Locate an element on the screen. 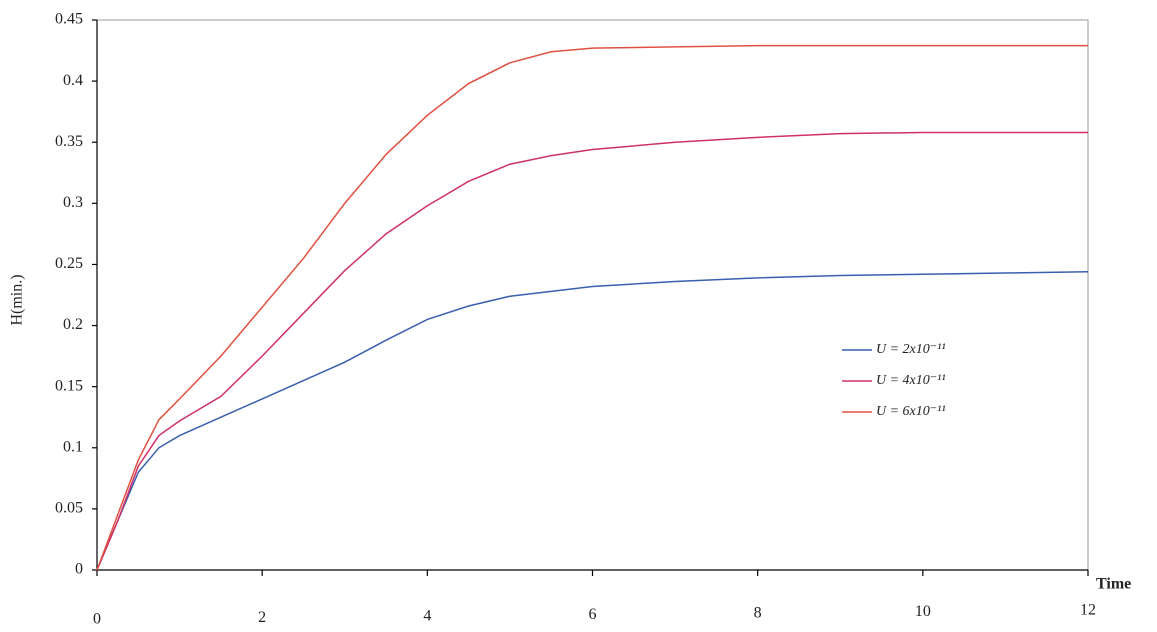 The image size is (1157, 632). x-tick-label: 10 is located at coordinates (923, 611).